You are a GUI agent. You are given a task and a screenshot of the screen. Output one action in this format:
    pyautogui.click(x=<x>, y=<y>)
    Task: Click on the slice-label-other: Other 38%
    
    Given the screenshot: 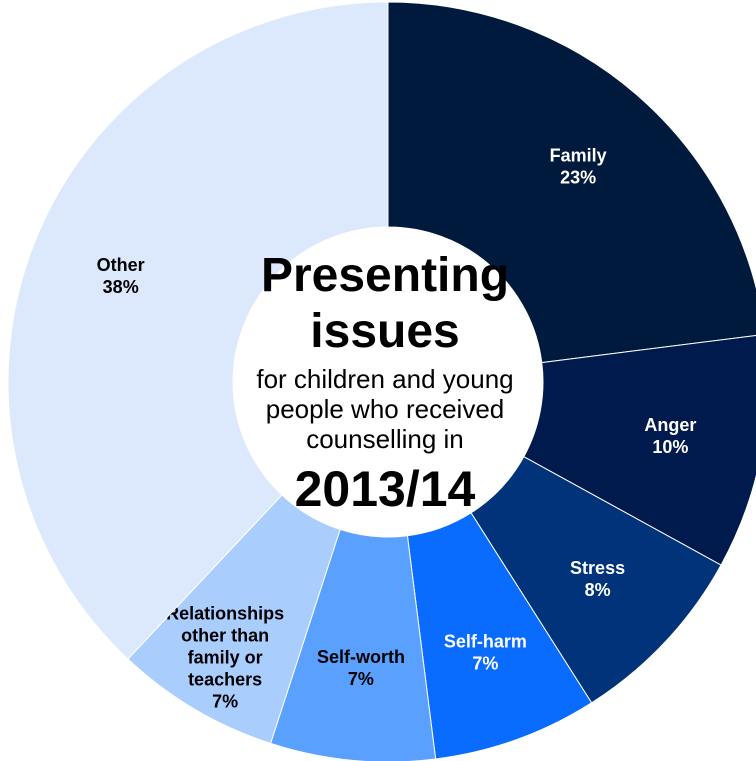 What is the action you would take?
    pyautogui.click(x=121, y=276)
    